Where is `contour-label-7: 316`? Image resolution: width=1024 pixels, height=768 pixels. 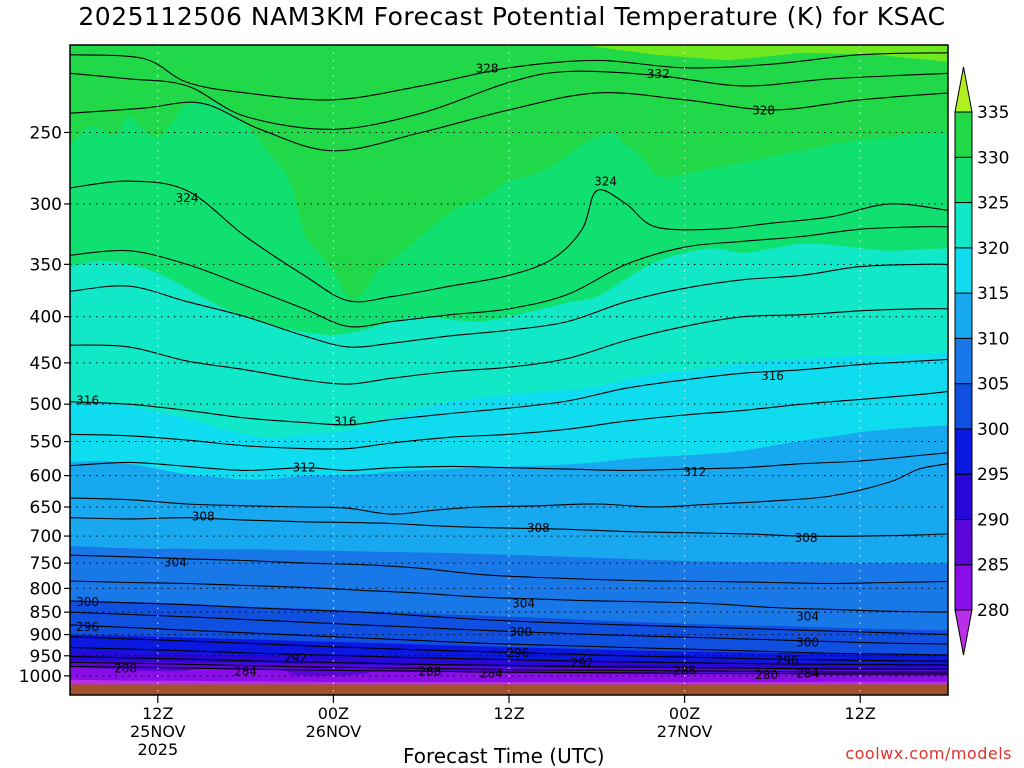 contour-label-7: 316 is located at coordinates (345, 422).